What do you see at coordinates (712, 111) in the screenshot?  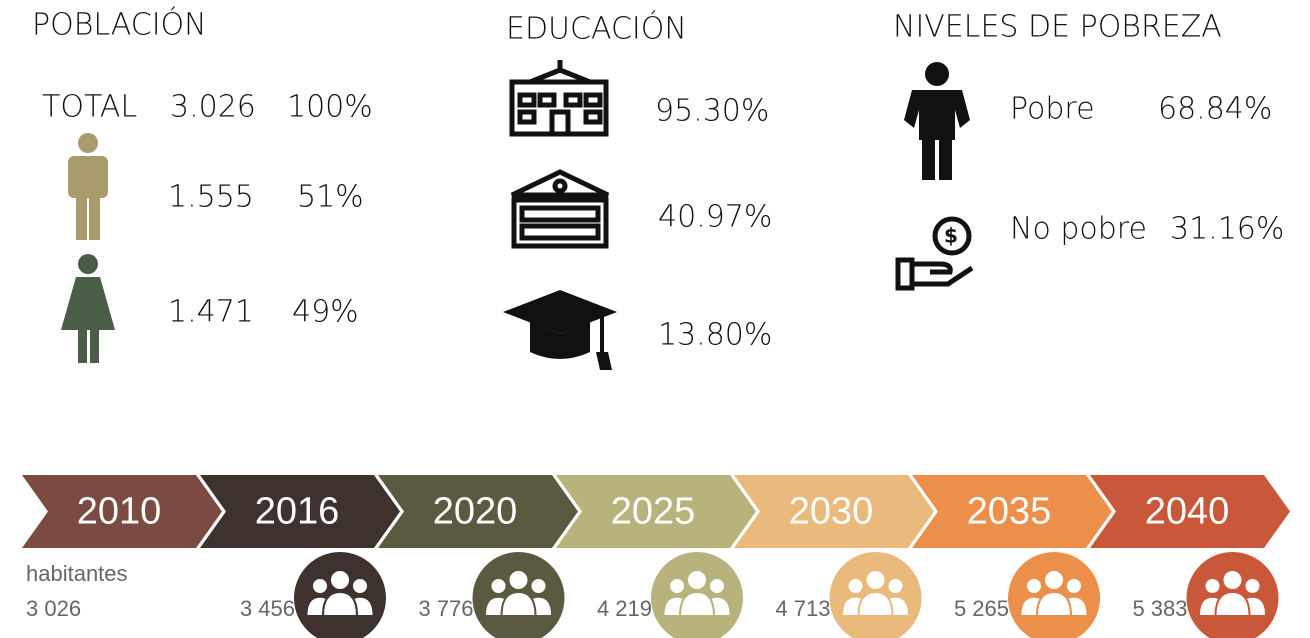 I see `education-value: 95.30%` at bounding box center [712, 111].